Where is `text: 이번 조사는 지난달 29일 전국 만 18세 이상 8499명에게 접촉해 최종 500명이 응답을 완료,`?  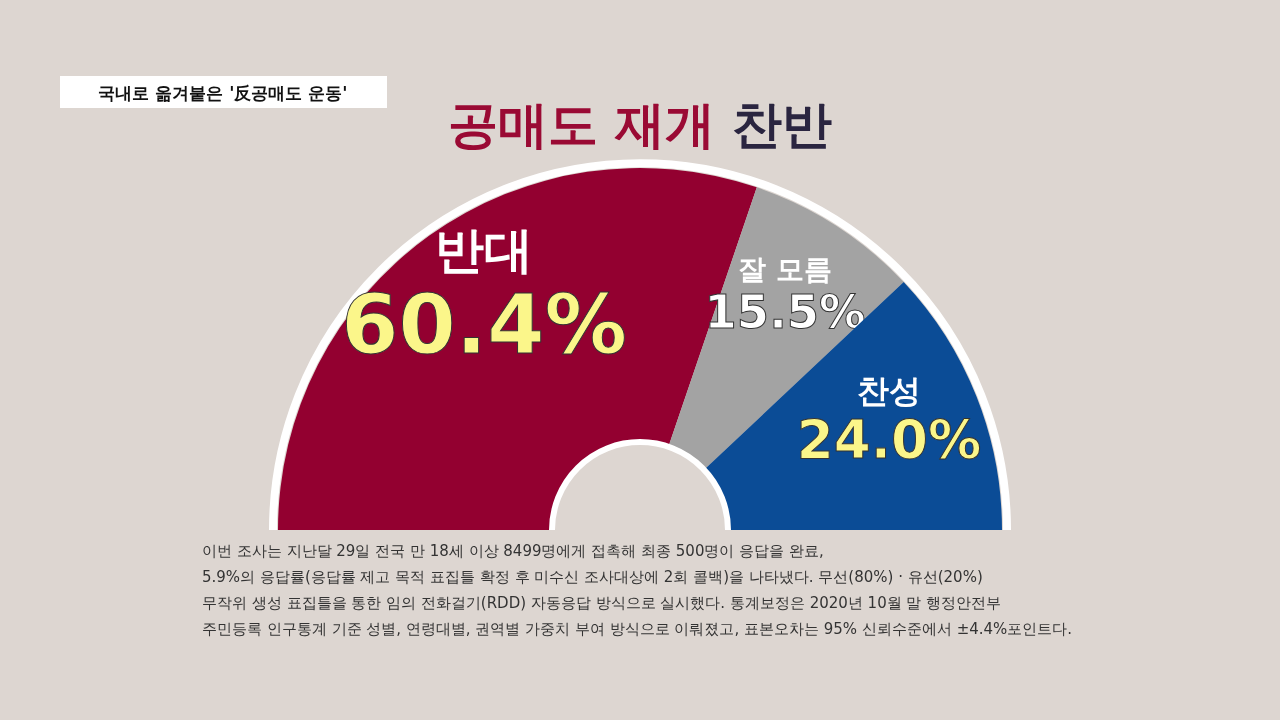 text: 이번 조사는 지난달 29일 전국 만 18세 이상 8499명에게 접촉해 최종 500명이 응답을 완료, is located at coordinates (513, 551).